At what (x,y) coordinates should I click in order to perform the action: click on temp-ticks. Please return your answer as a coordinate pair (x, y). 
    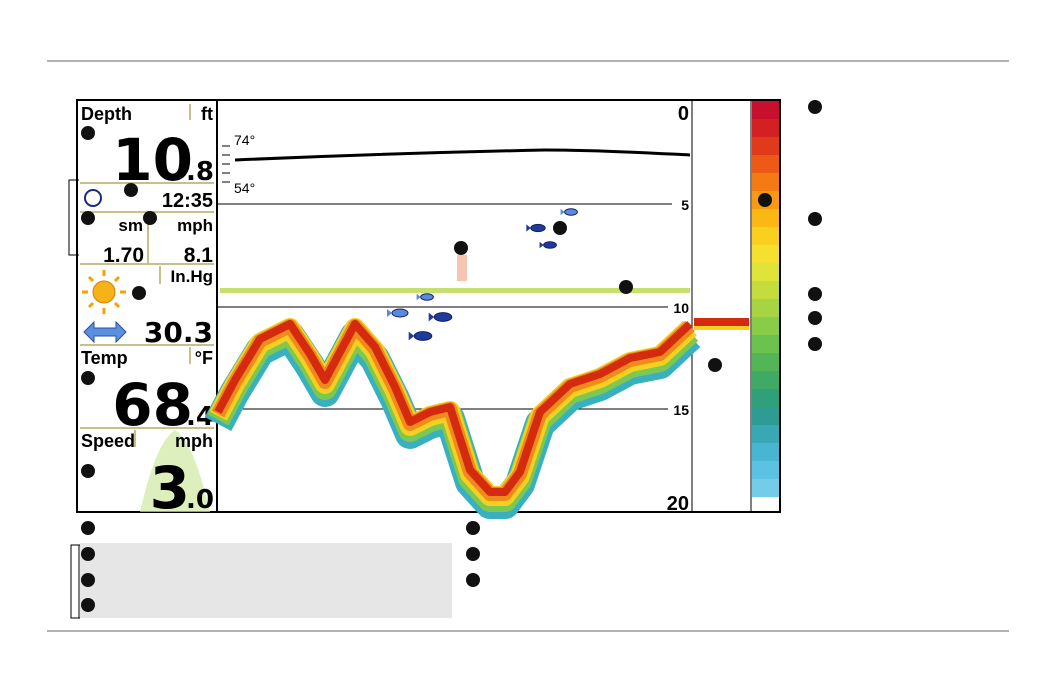
    Looking at the image, I should click on (226, 164).